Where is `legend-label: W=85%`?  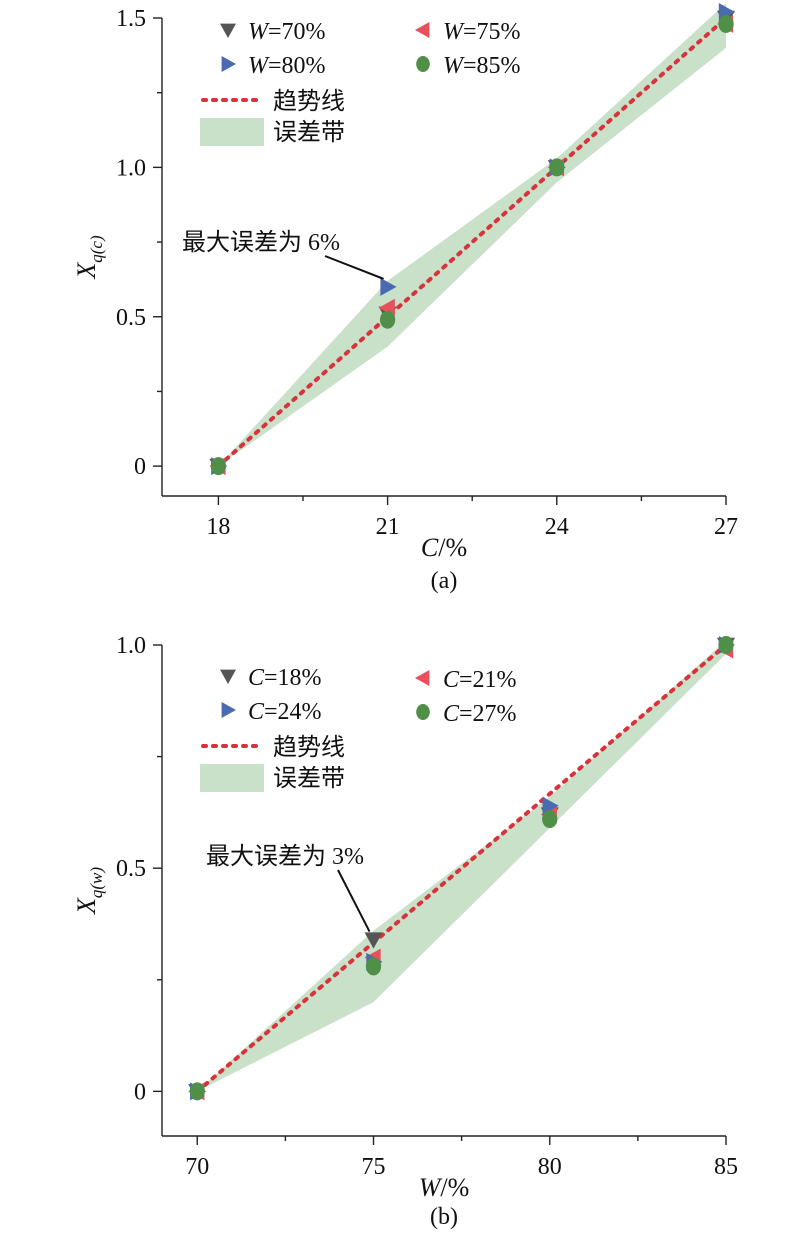
legend-label: W=85% is located at coordinates (482, 66).